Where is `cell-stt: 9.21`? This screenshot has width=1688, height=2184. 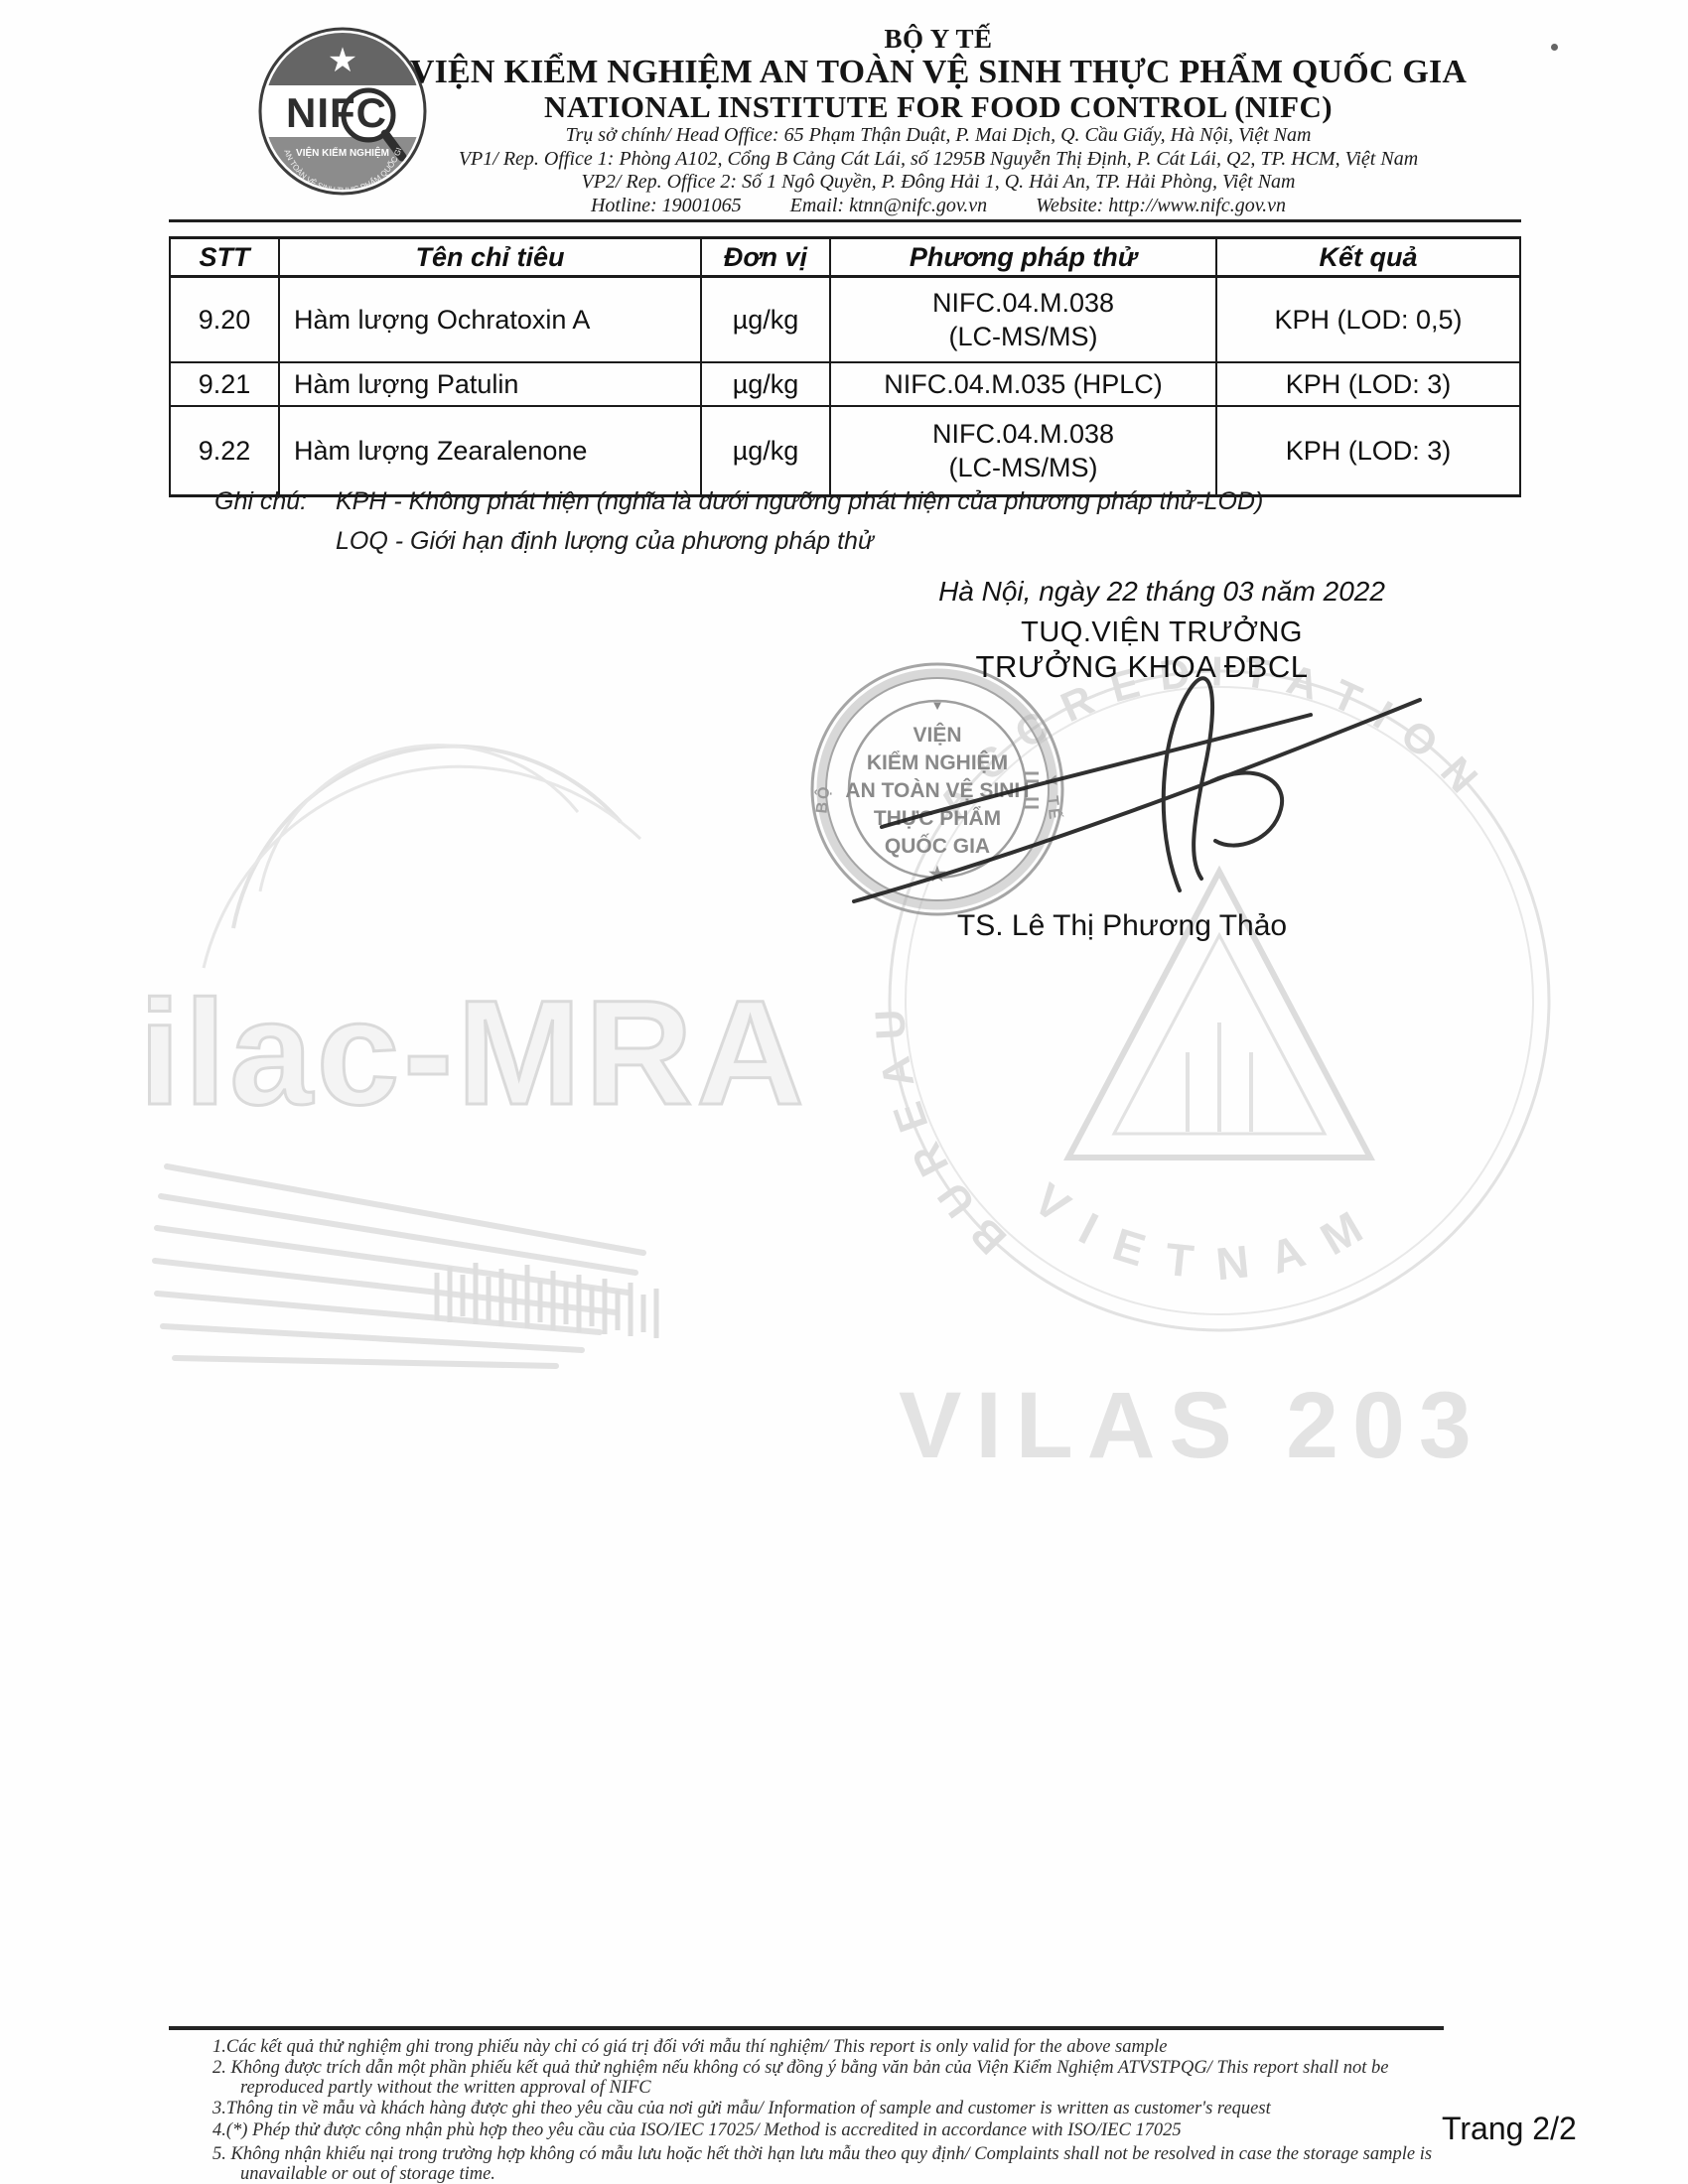
cell-stt: 9.21 is located at coordinates (224, 384).